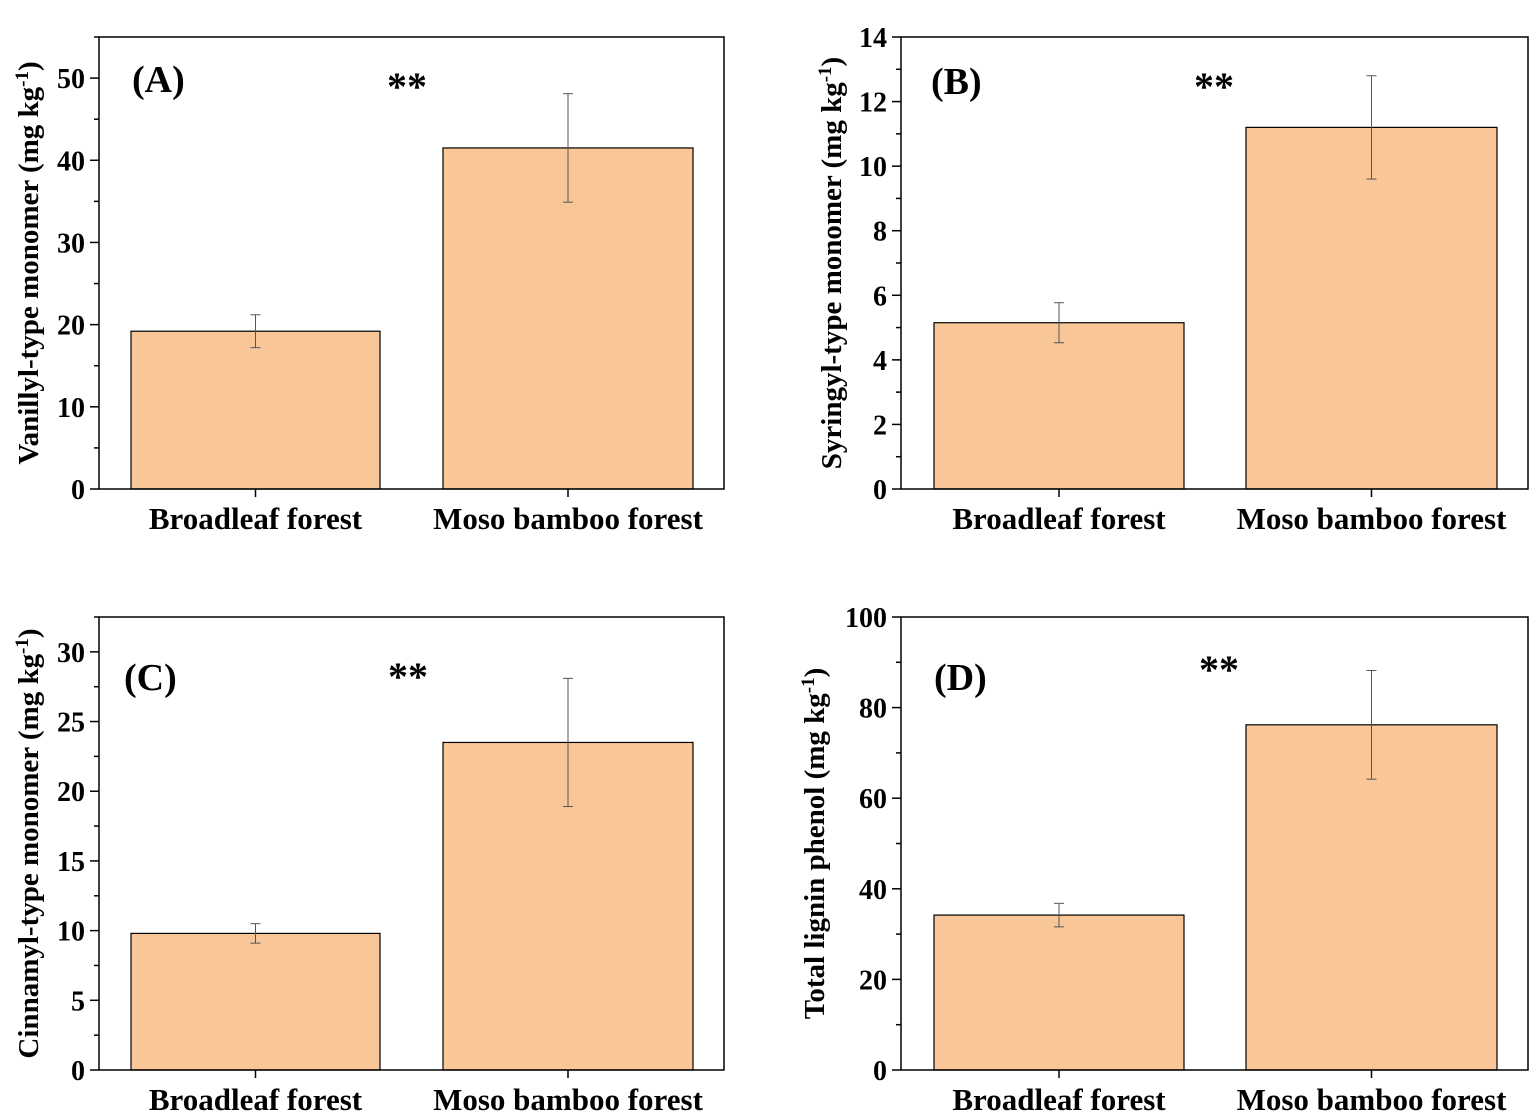 This screenshot has width=1536, height=1118. What do you see at coordinates (1371, 127) in the screenshot?
I see `error-bar-b-moso` at bounding box center [1371, 127].